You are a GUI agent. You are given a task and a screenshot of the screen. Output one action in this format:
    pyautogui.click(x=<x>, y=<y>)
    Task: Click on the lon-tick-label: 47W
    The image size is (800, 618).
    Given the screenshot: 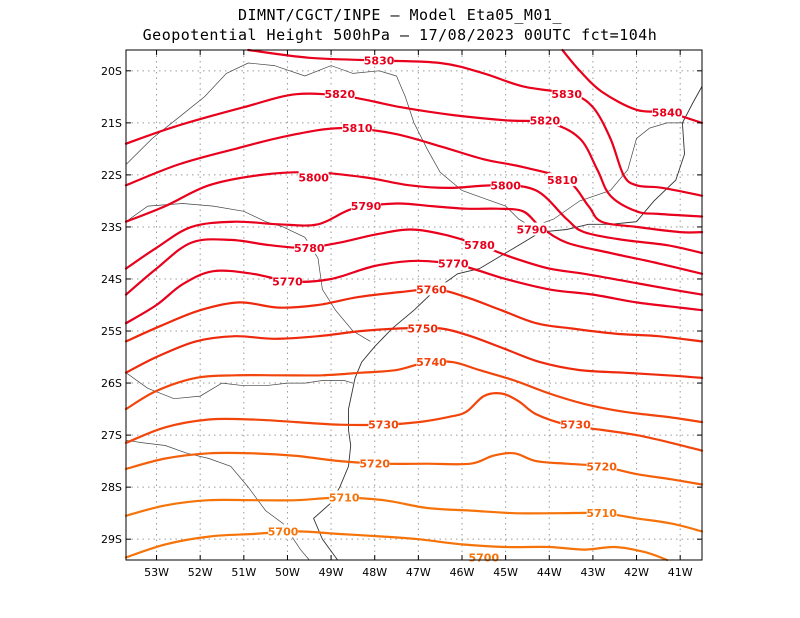 What is the action you would take?
    pyautogui.click(x=418, y=572)
    